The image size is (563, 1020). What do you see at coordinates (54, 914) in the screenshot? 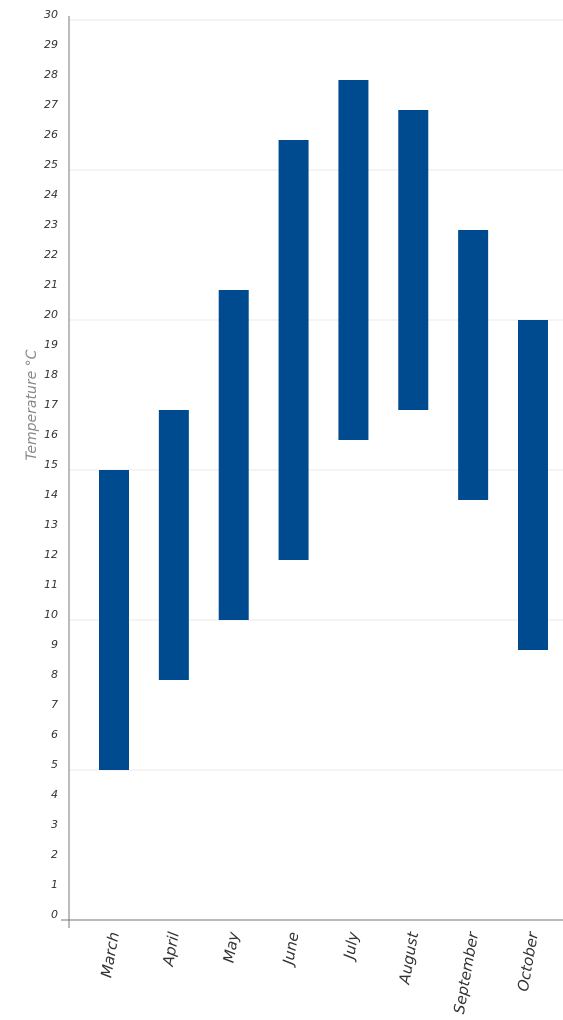
I see `y-tick-label-0: 0` at bounding box center [54, 914].